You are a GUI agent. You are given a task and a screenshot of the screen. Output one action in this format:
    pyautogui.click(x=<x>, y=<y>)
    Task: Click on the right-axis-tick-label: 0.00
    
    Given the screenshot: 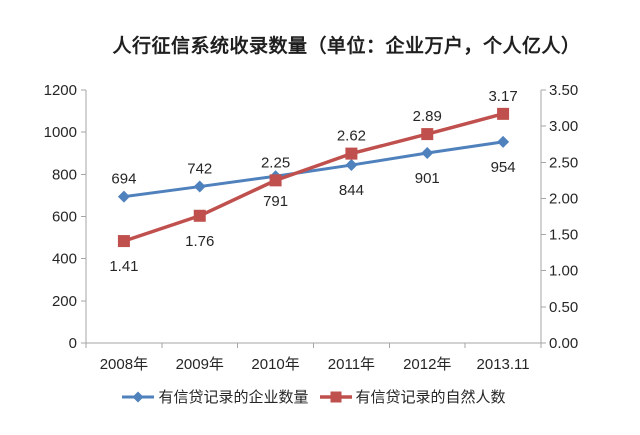 What is the action you would take?
    pyautogui.click(x=563, y=343)
    